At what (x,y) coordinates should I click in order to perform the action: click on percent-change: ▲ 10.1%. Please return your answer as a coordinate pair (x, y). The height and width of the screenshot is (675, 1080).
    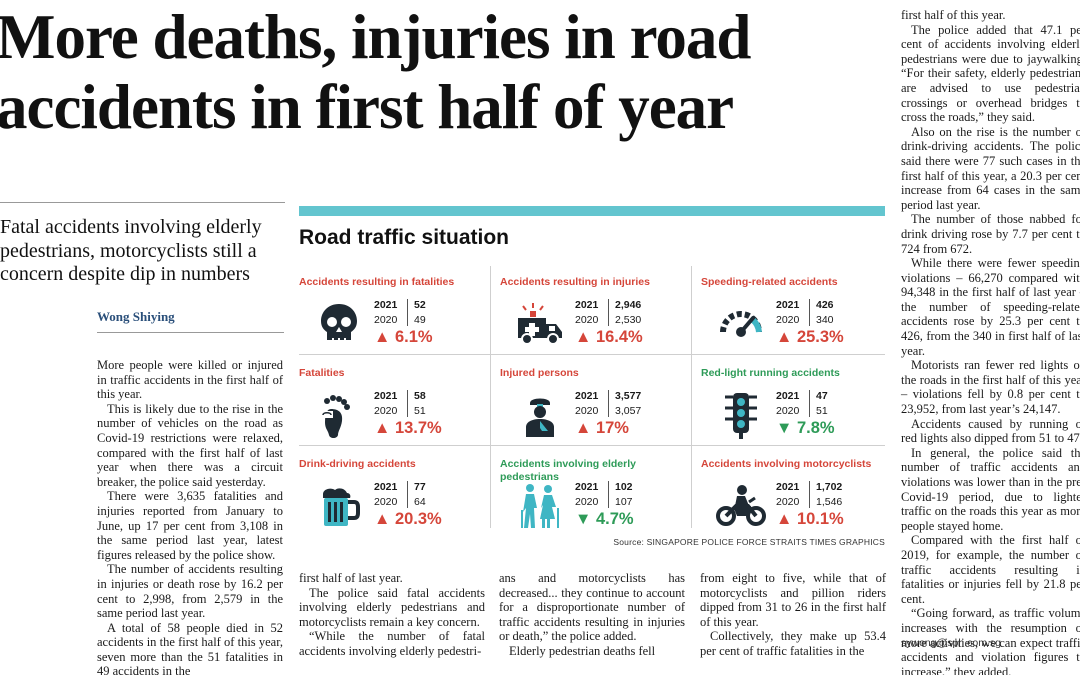
    Looking at the image, I should click on (810, 519).